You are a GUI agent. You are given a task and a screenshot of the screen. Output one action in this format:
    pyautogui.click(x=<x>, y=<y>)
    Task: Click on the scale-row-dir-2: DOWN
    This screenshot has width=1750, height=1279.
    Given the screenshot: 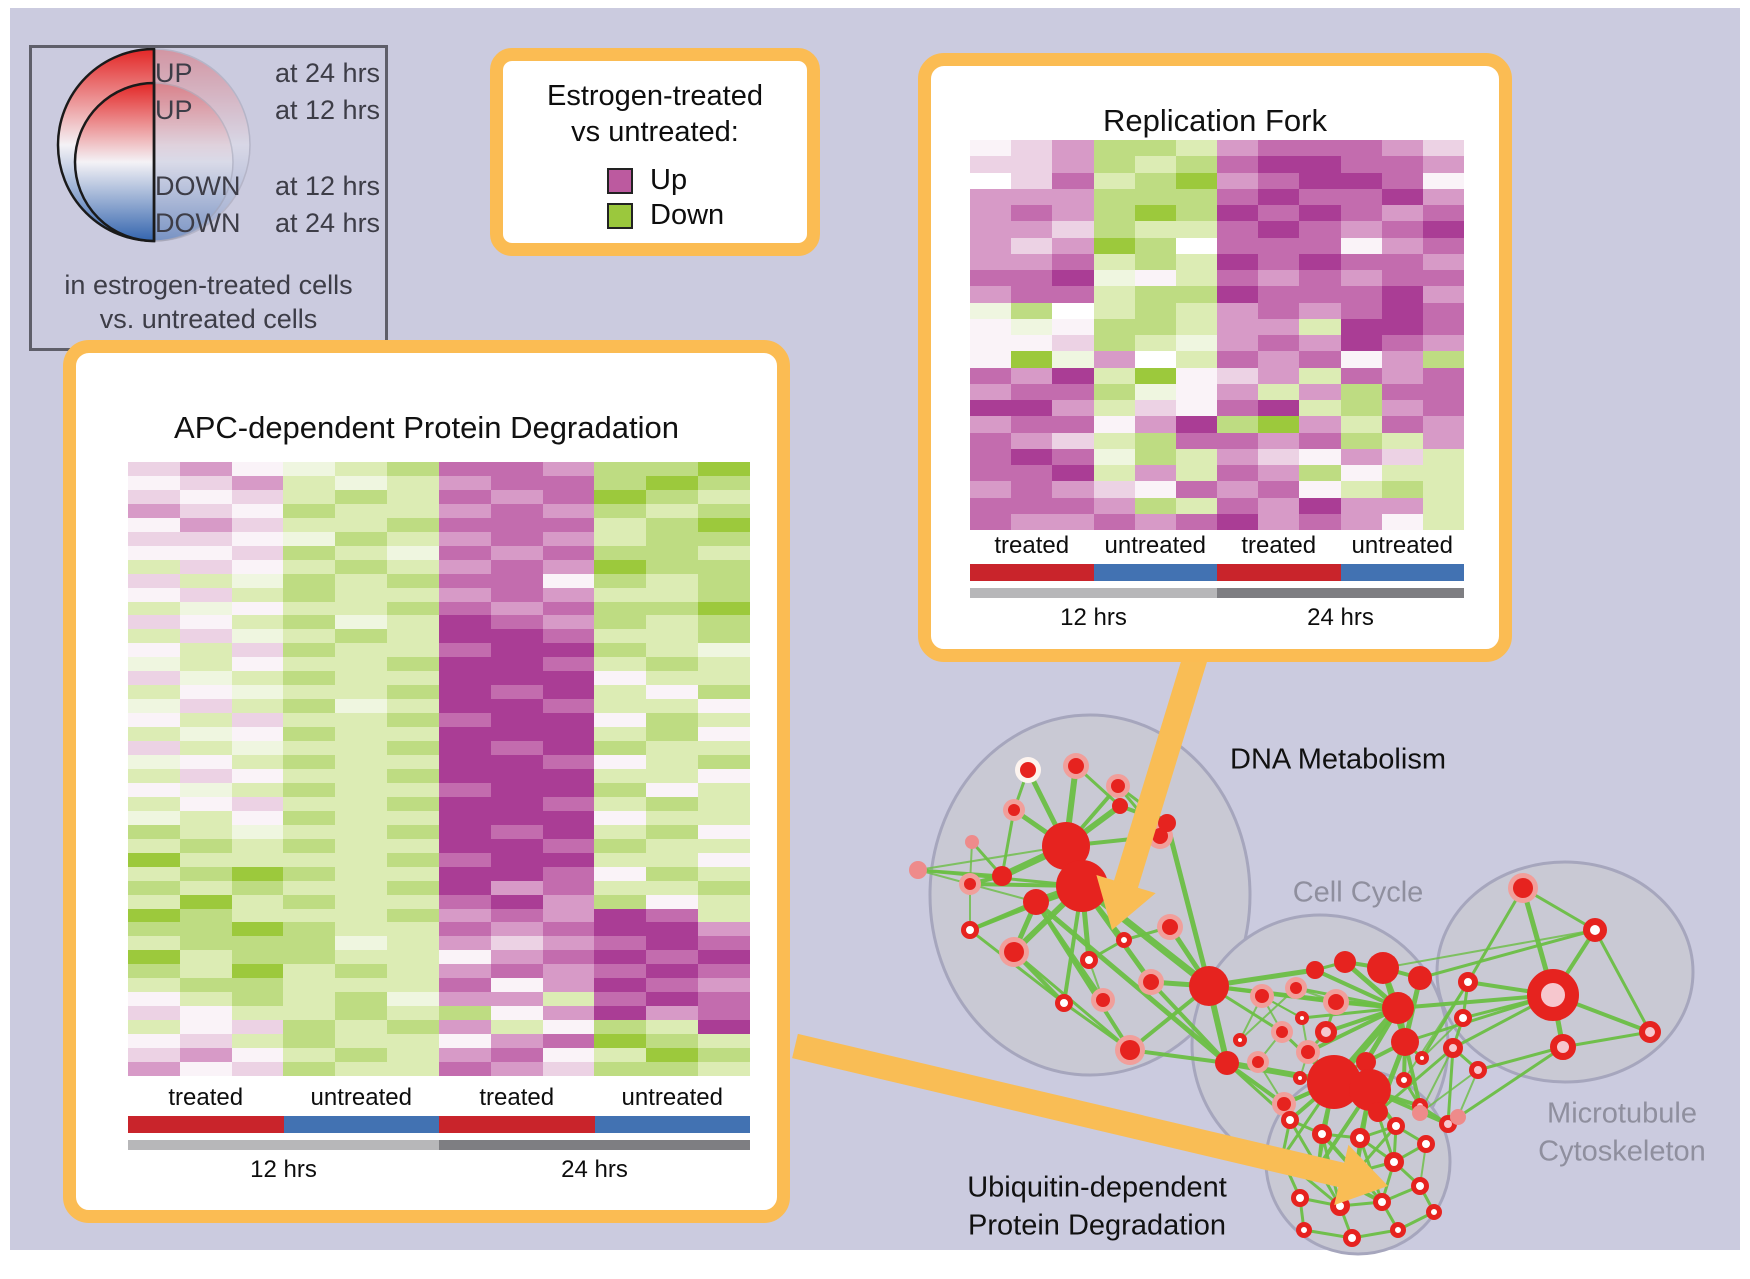 What is the action you would take?
    pyautogui.click(x=198, y=186)
    